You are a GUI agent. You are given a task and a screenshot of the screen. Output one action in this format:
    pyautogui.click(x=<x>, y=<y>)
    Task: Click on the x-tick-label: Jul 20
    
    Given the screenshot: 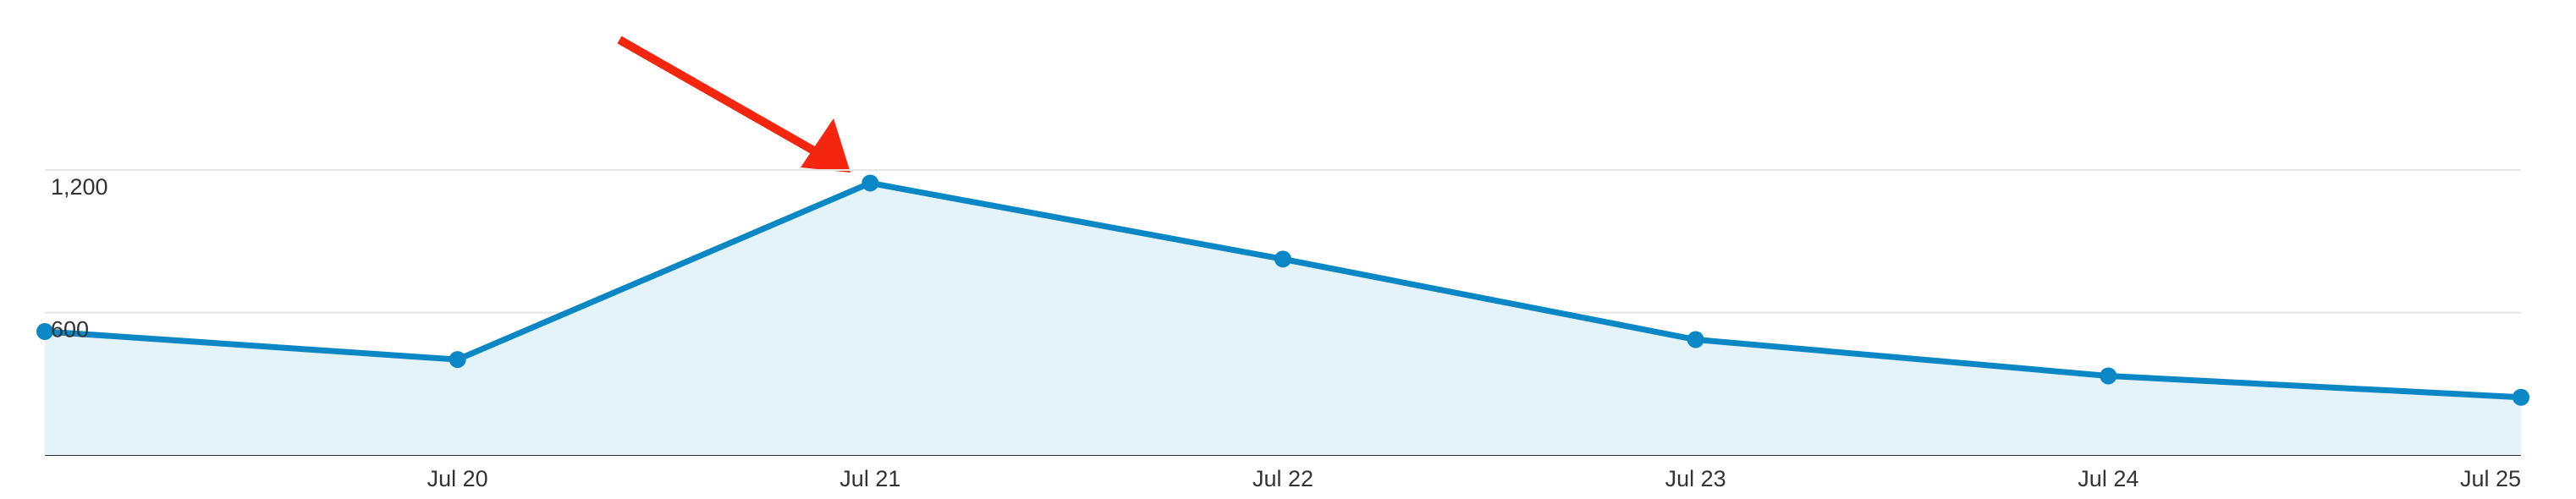 What is the action you would take?
    pyautogui.click(x=457, y=478)
    